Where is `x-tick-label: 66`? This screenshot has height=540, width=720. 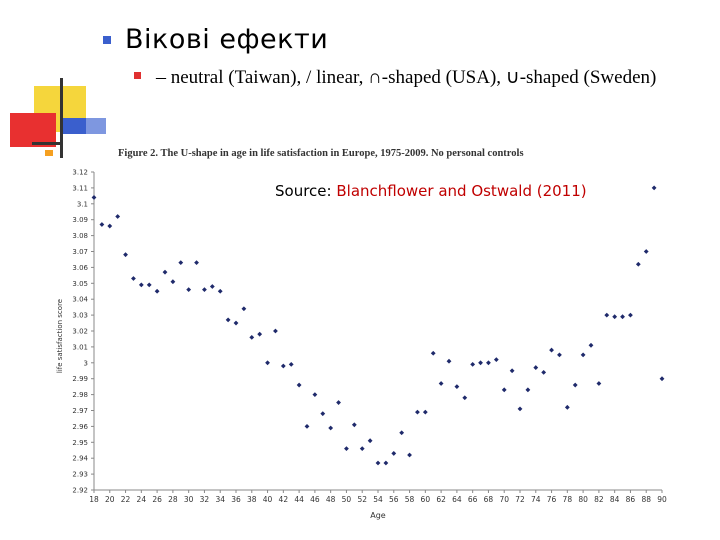
x-tick-label: 66 is located at coordinates (473, 499).